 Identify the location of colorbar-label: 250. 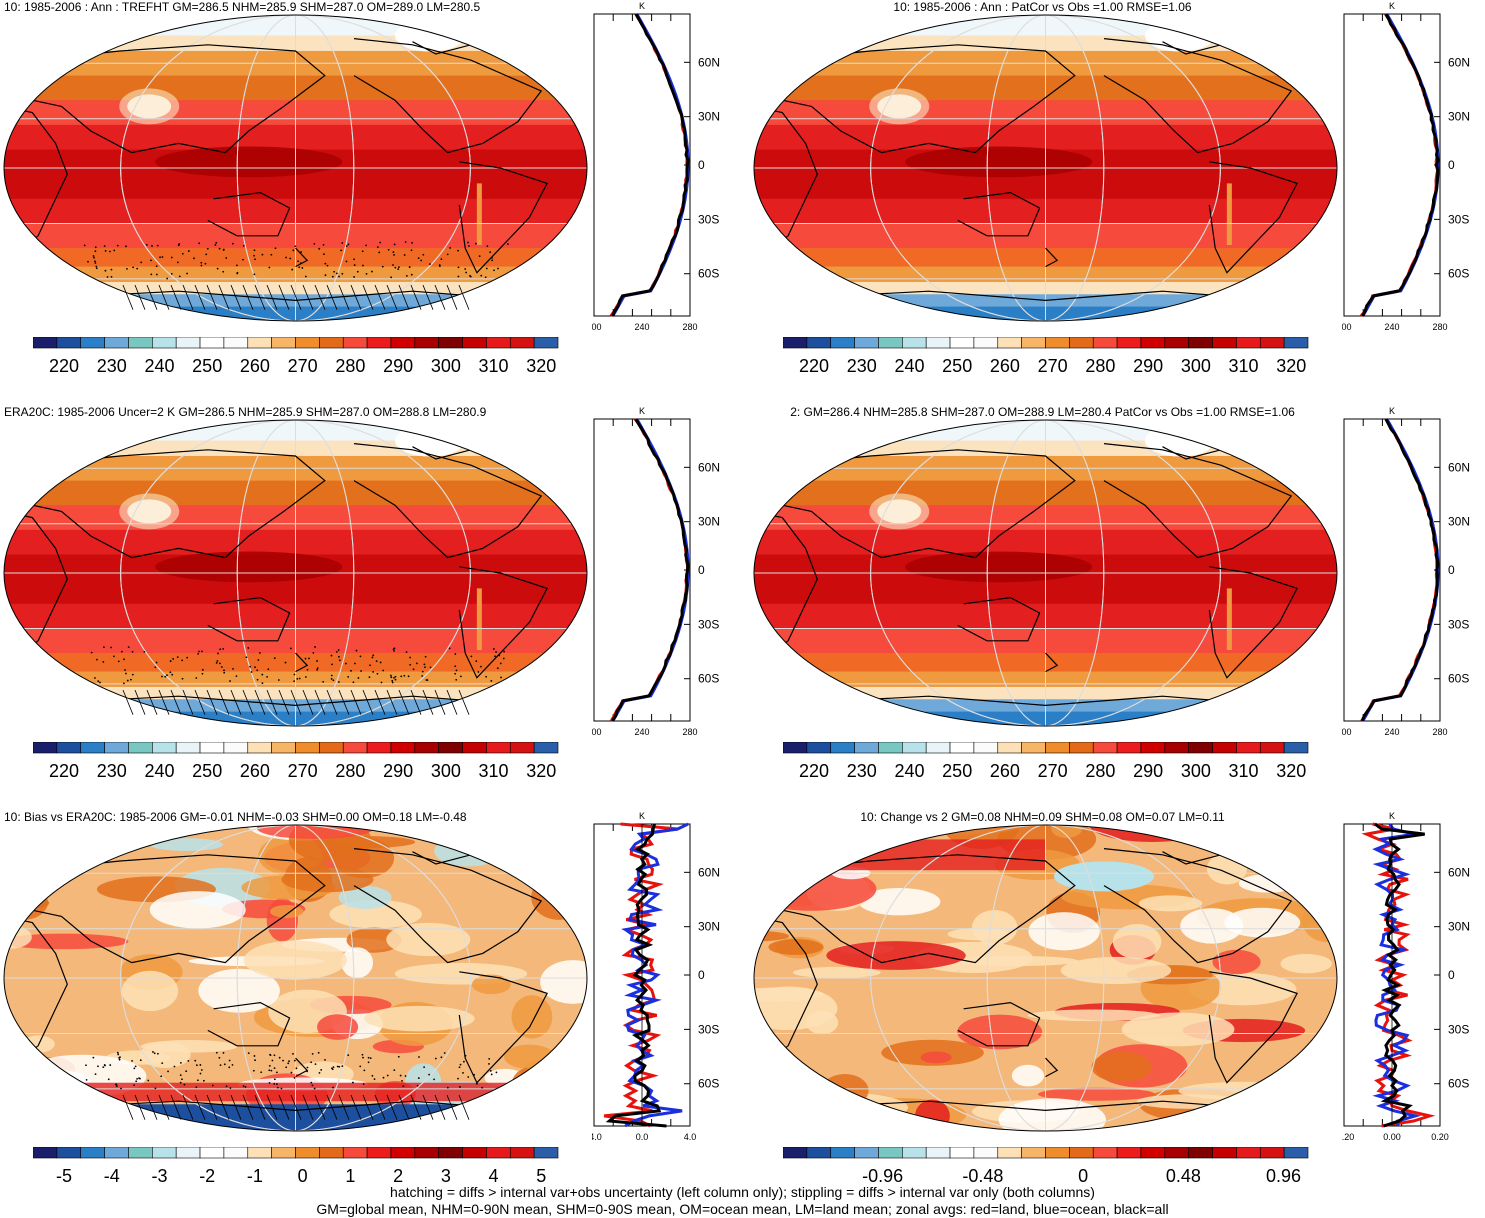
(207, 366).